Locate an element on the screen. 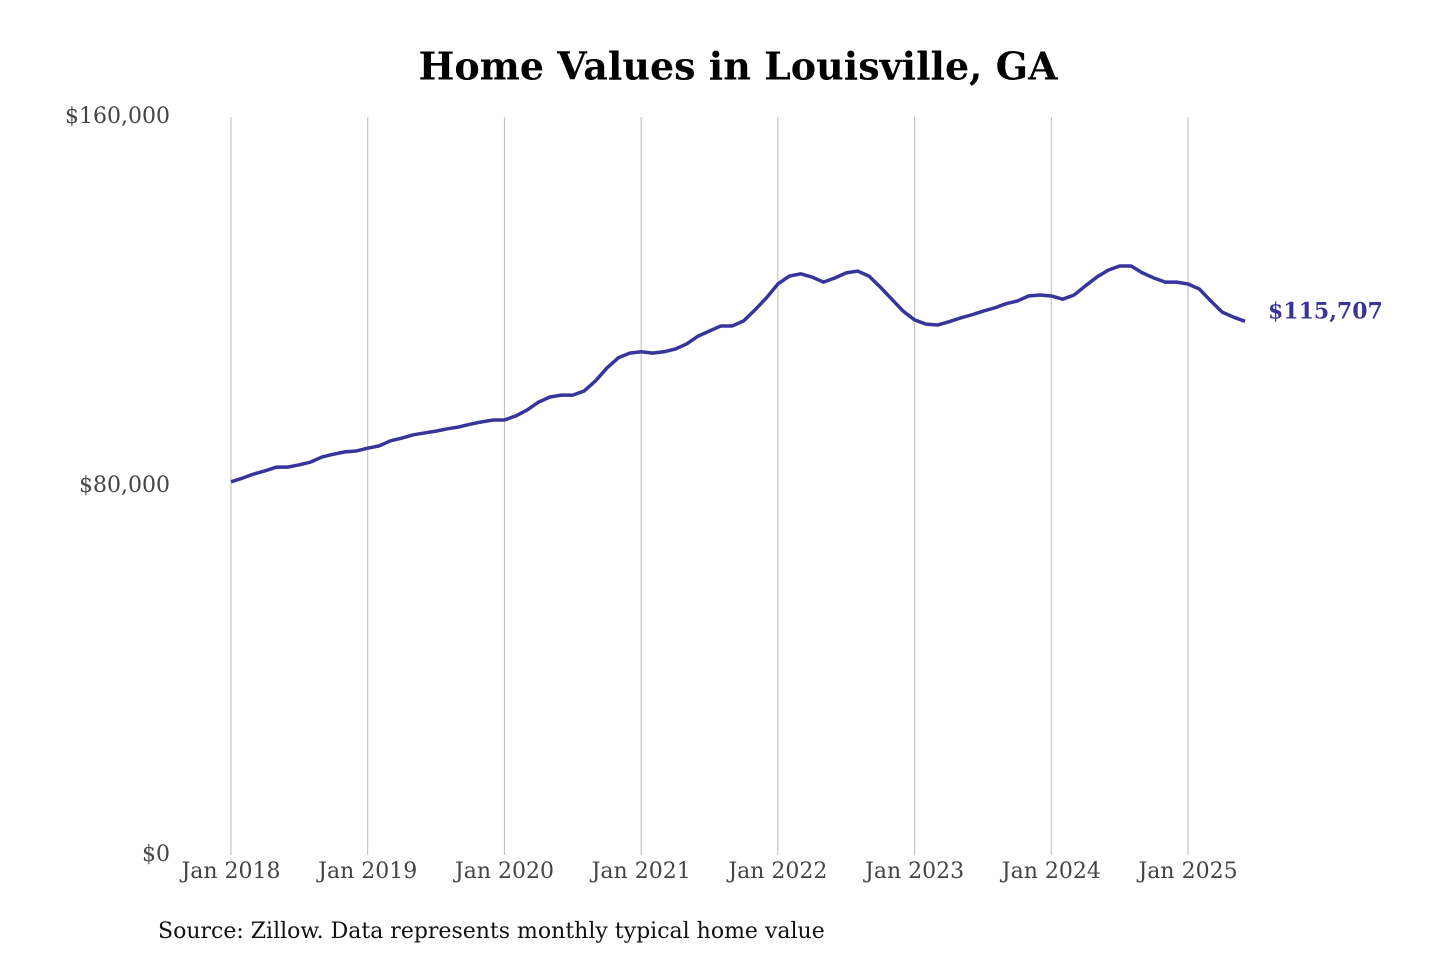  x-tick-label: Jan 2018 is located at coordinates (229, 871).